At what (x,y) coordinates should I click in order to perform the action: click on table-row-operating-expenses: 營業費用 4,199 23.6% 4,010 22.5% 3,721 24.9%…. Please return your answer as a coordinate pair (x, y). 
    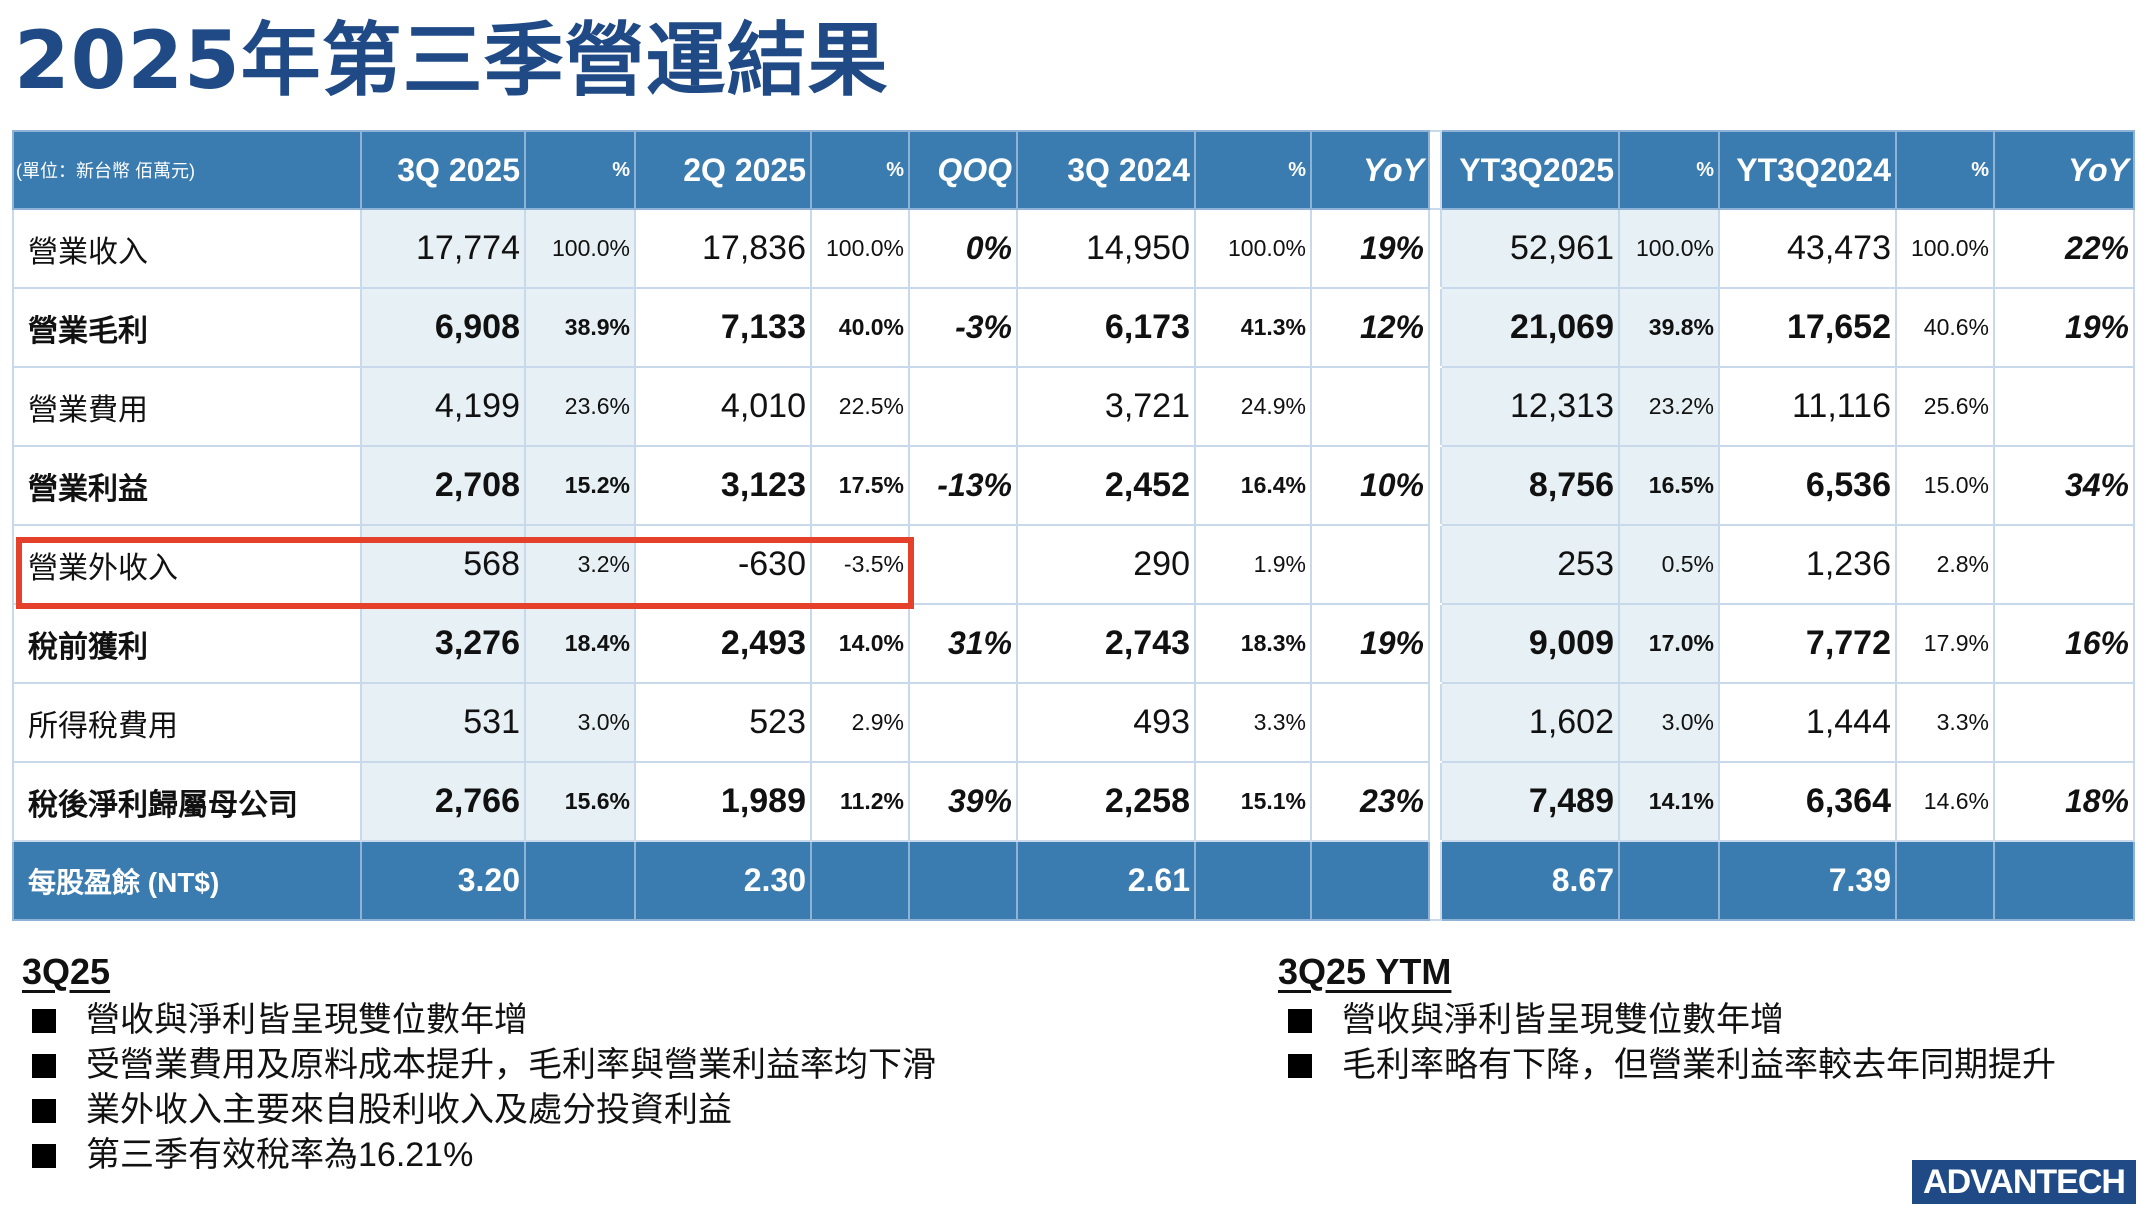
    Looking at the image, I should click on (1073, 406).